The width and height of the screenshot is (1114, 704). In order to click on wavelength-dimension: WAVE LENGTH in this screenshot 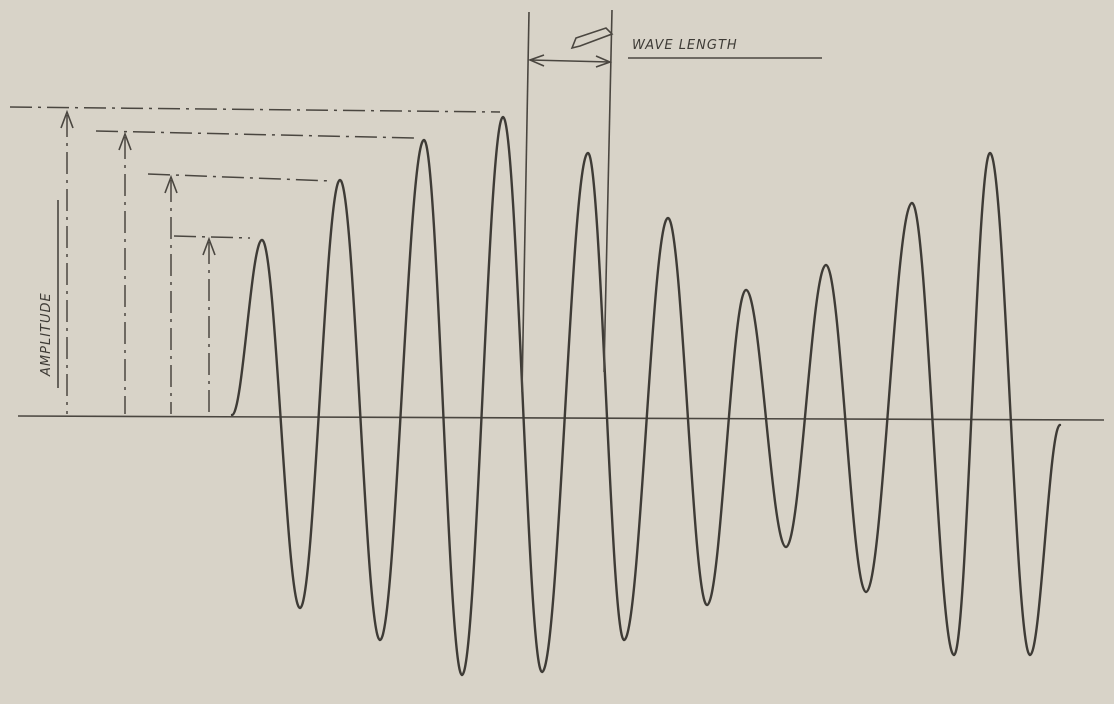, I will do `click(671, 201)`.